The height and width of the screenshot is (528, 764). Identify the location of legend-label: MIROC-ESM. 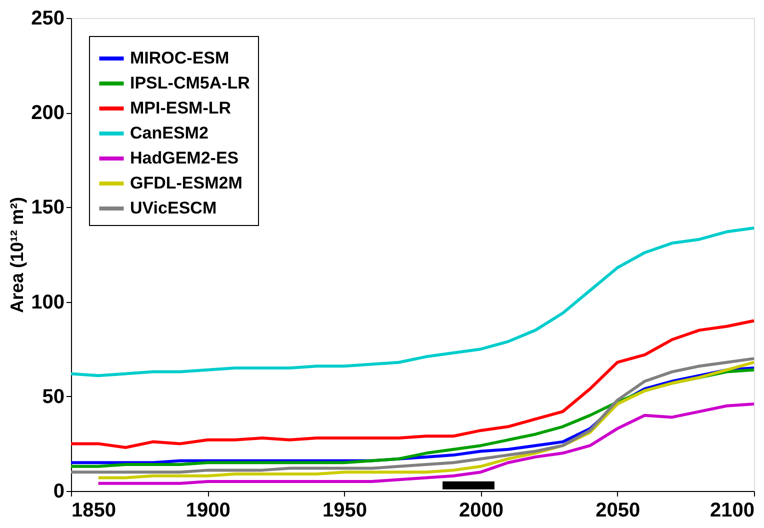
(180, 58).